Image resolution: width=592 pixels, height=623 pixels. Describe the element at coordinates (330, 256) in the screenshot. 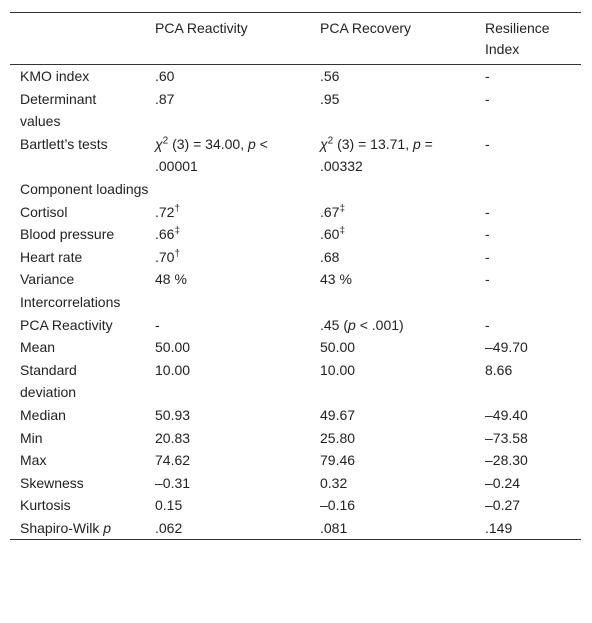

I see `cell: .68` at that location.